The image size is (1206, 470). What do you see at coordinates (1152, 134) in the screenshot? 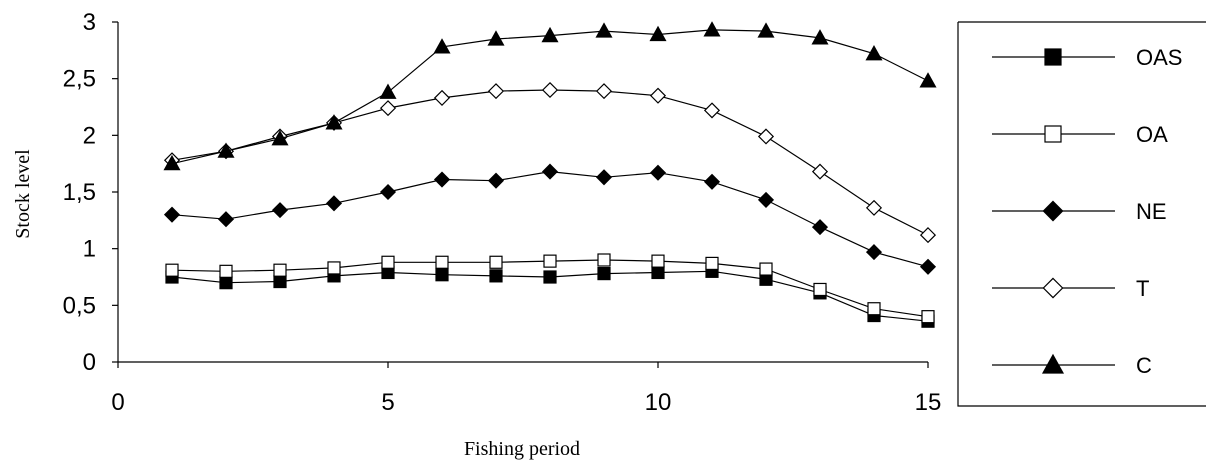
I see `legend-label: OA` at bounding box center [1152, 134].